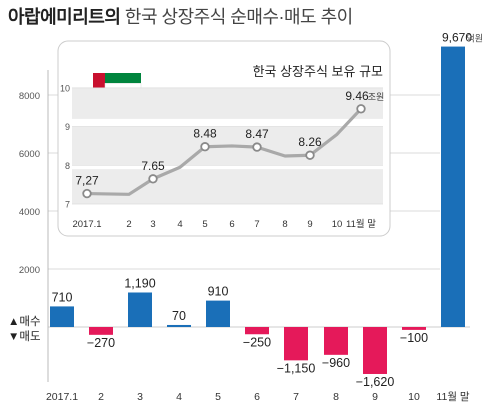 The image size is (484, 404). Describe the element at coordinates (128, 224) in the screenshot. I see `inset-x-tick-label: 2` at that location.